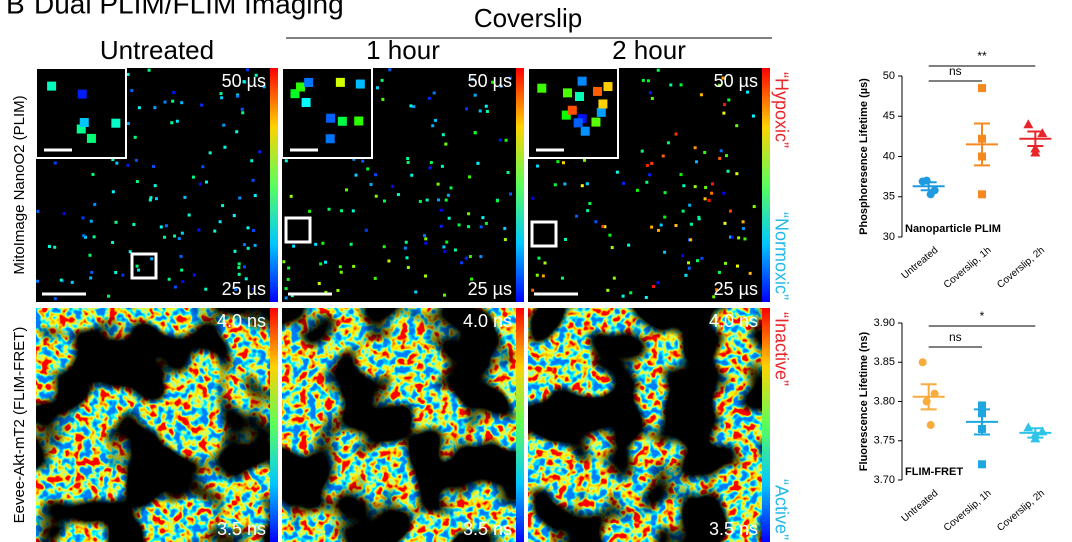 The width and height of the screenshot is (1072, 542). Describe the element at coordinates (884, 441) in the screenshot. I see `y-tick-label: 3.75` at that location.